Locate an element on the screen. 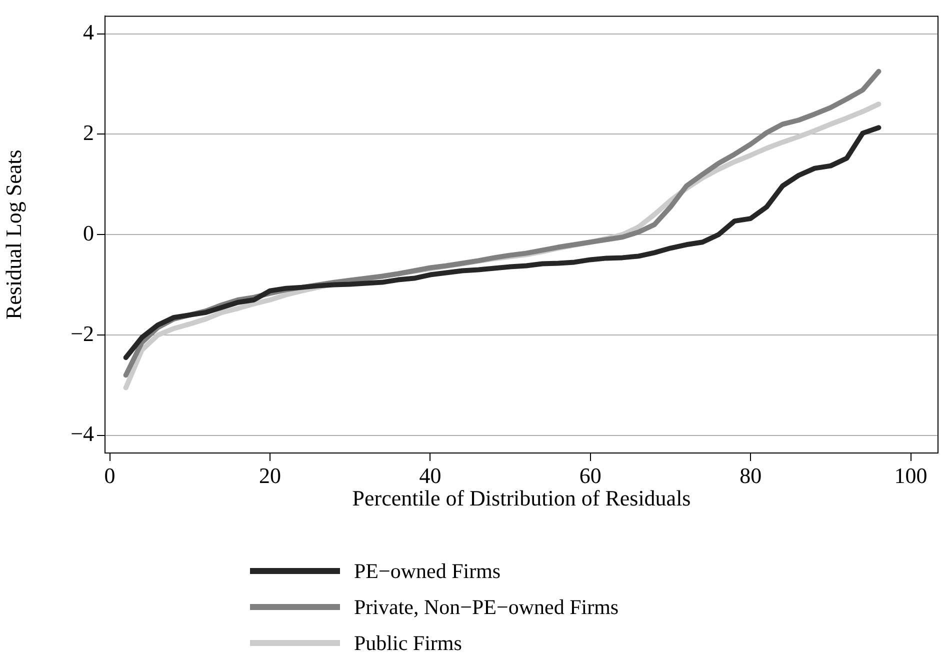 This screenshot has width=946, height=665. legend-label: PE−owned Firms is located at coordinates (427, 571).